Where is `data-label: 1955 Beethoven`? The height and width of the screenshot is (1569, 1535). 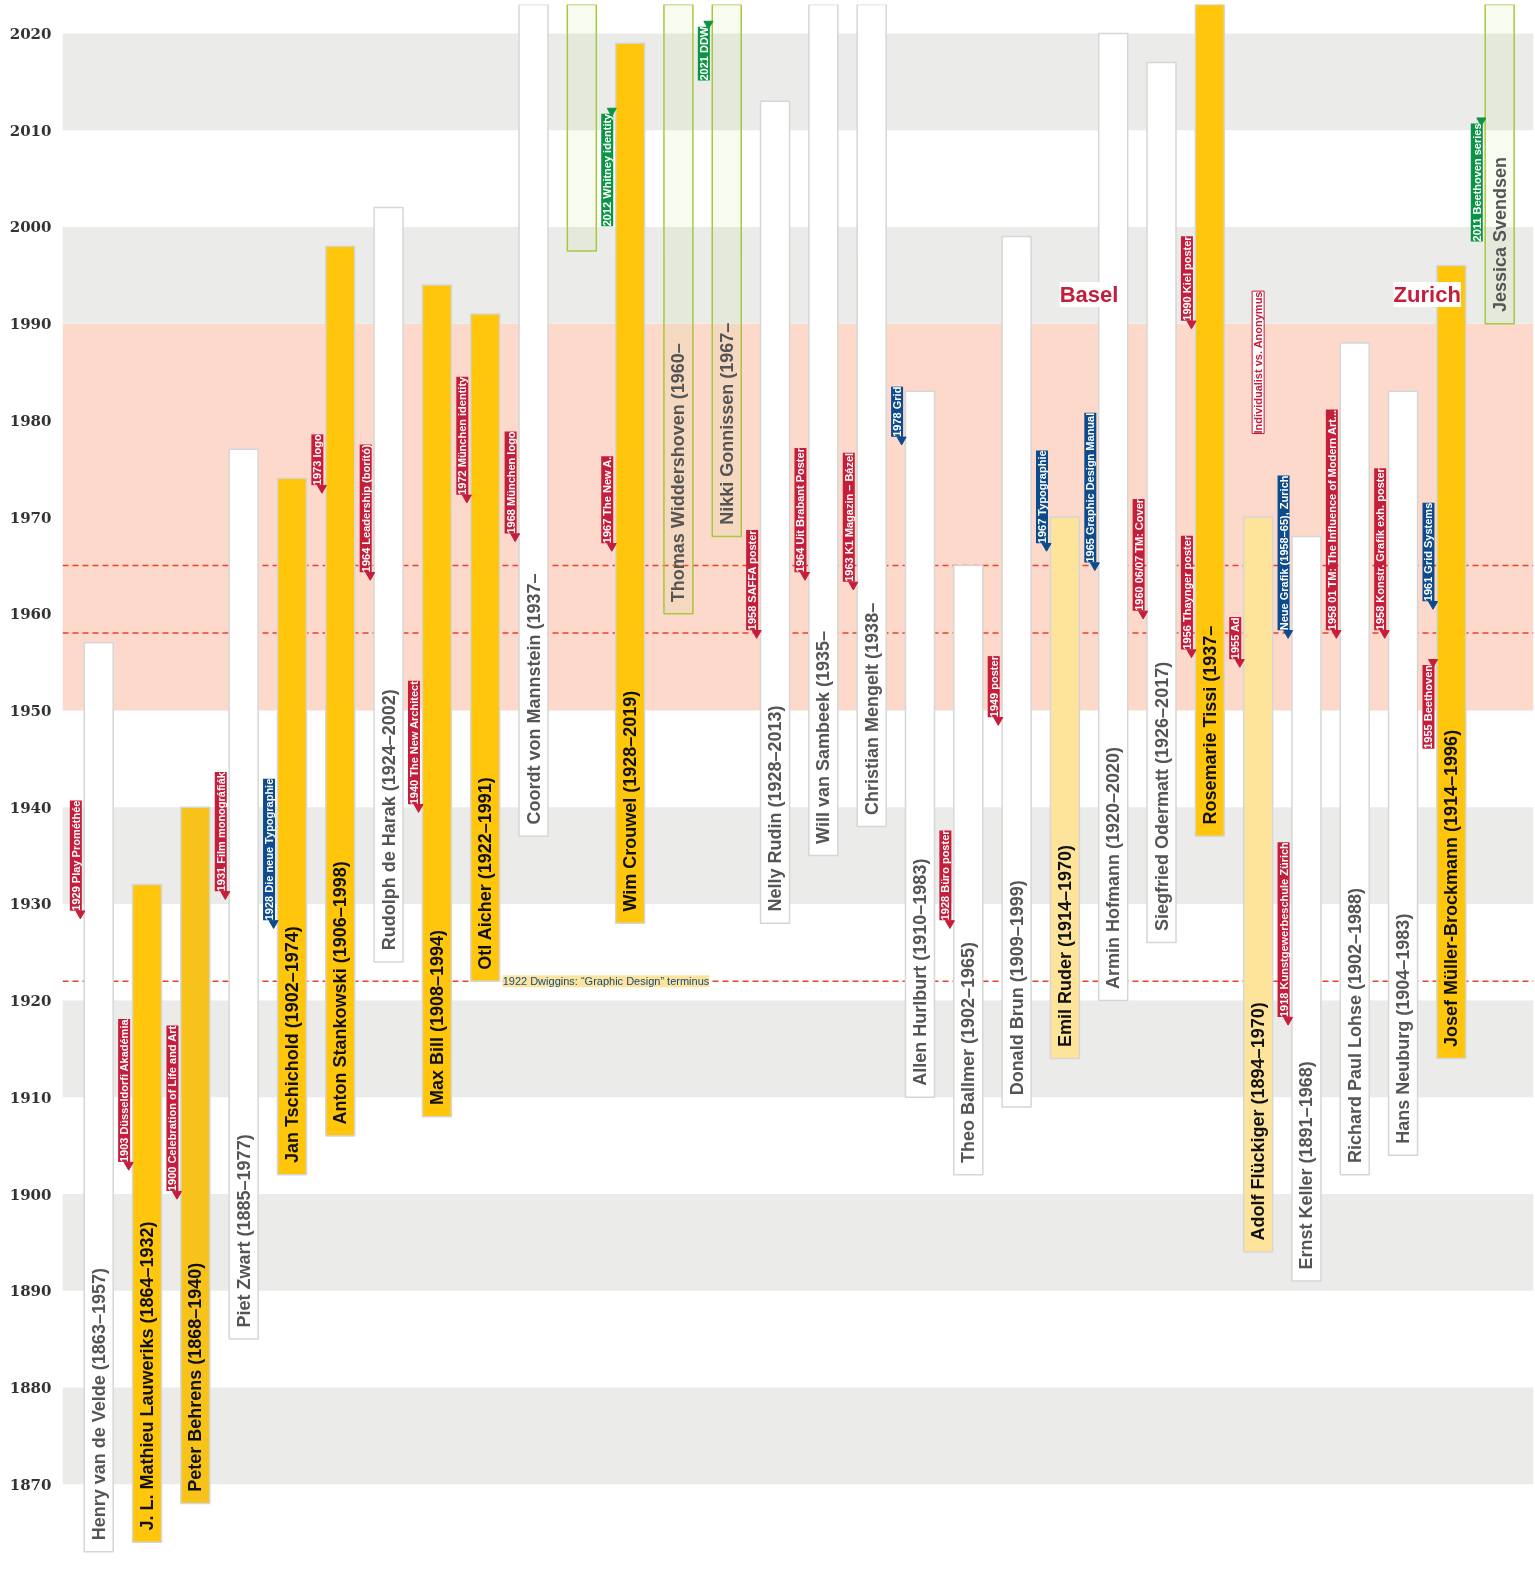
data-label: 1955 Beethoven is located at coordinates (1428, 706).